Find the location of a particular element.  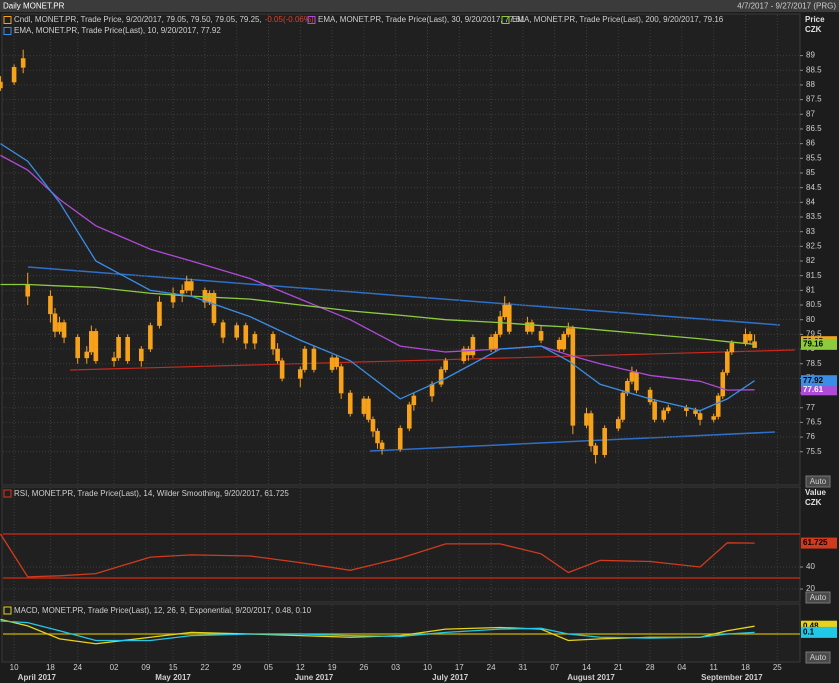

y-tick-label: 85.5 is located at coordinates (814, 157).